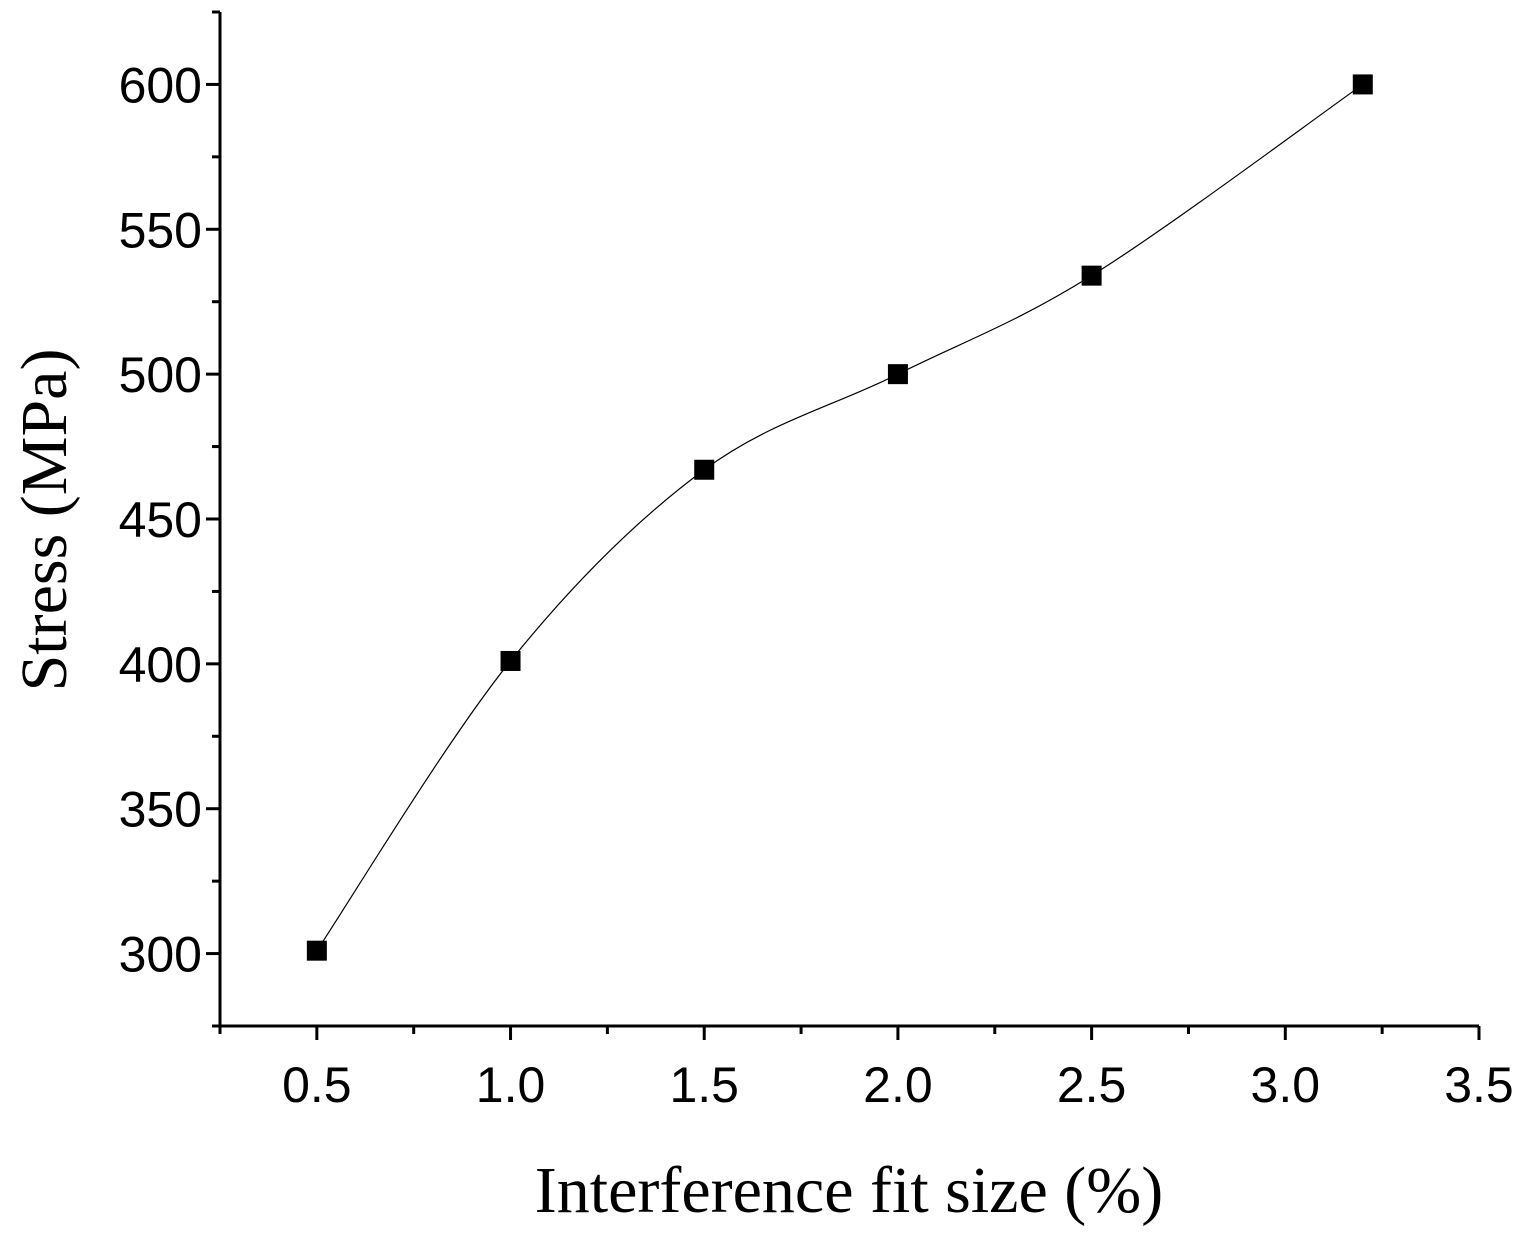  What do you see at coordinates (160, 665) in the screenshot?
I see `y-tick-label: 400` at bounding box center [160, 665].